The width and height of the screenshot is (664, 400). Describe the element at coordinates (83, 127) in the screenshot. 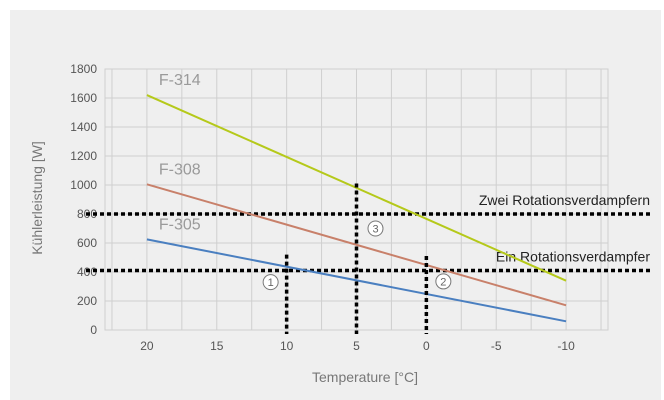

I see `y-tick-label: 1400` at that location.